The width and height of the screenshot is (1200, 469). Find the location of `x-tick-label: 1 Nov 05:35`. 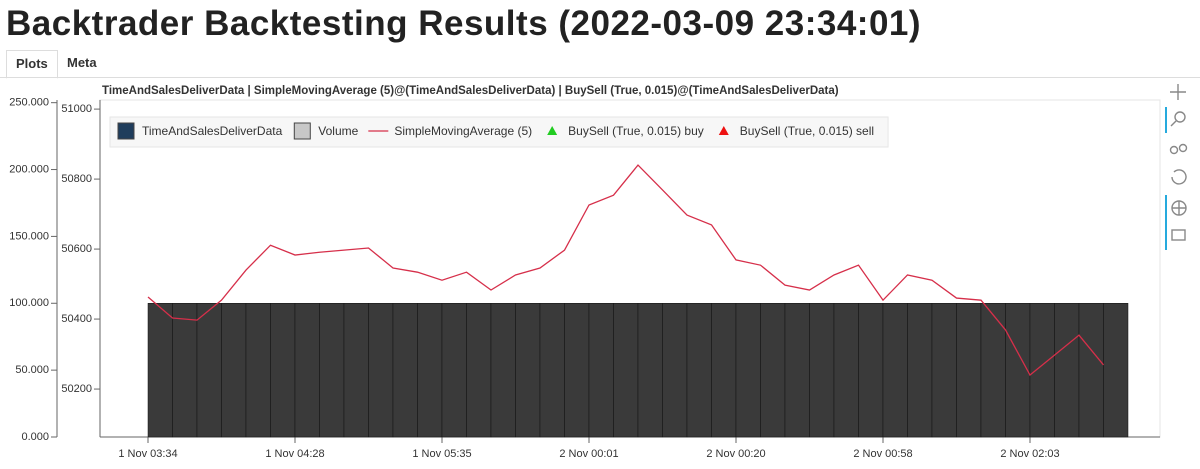

x-tick-label: 1 Nov 05:35 is located at coordinates (441, 454).